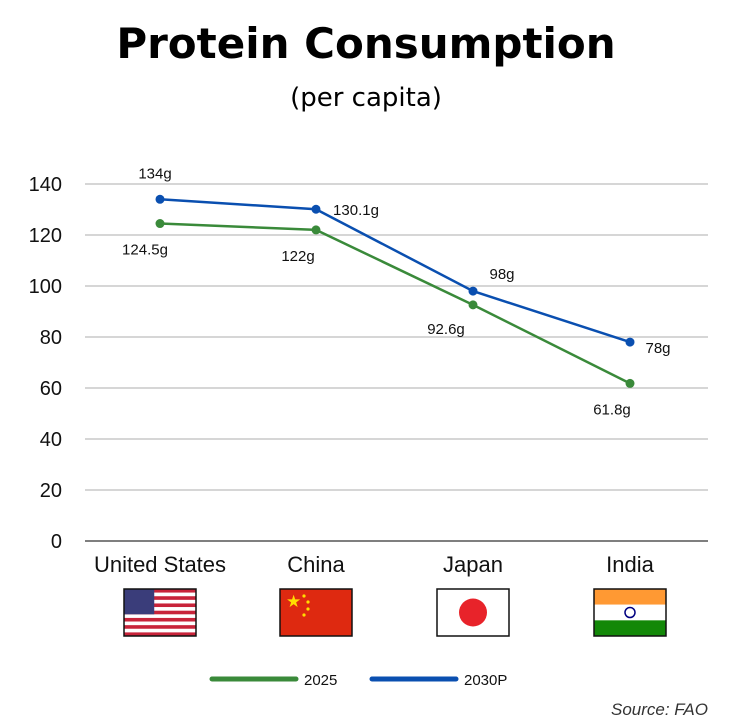 Image resolution: width=732 pixels, height=727 pixels. What do you see at coordinates (446, 329) in the screenshot?
I see `data-label: 92.6g` at bounding box center [446, 329].